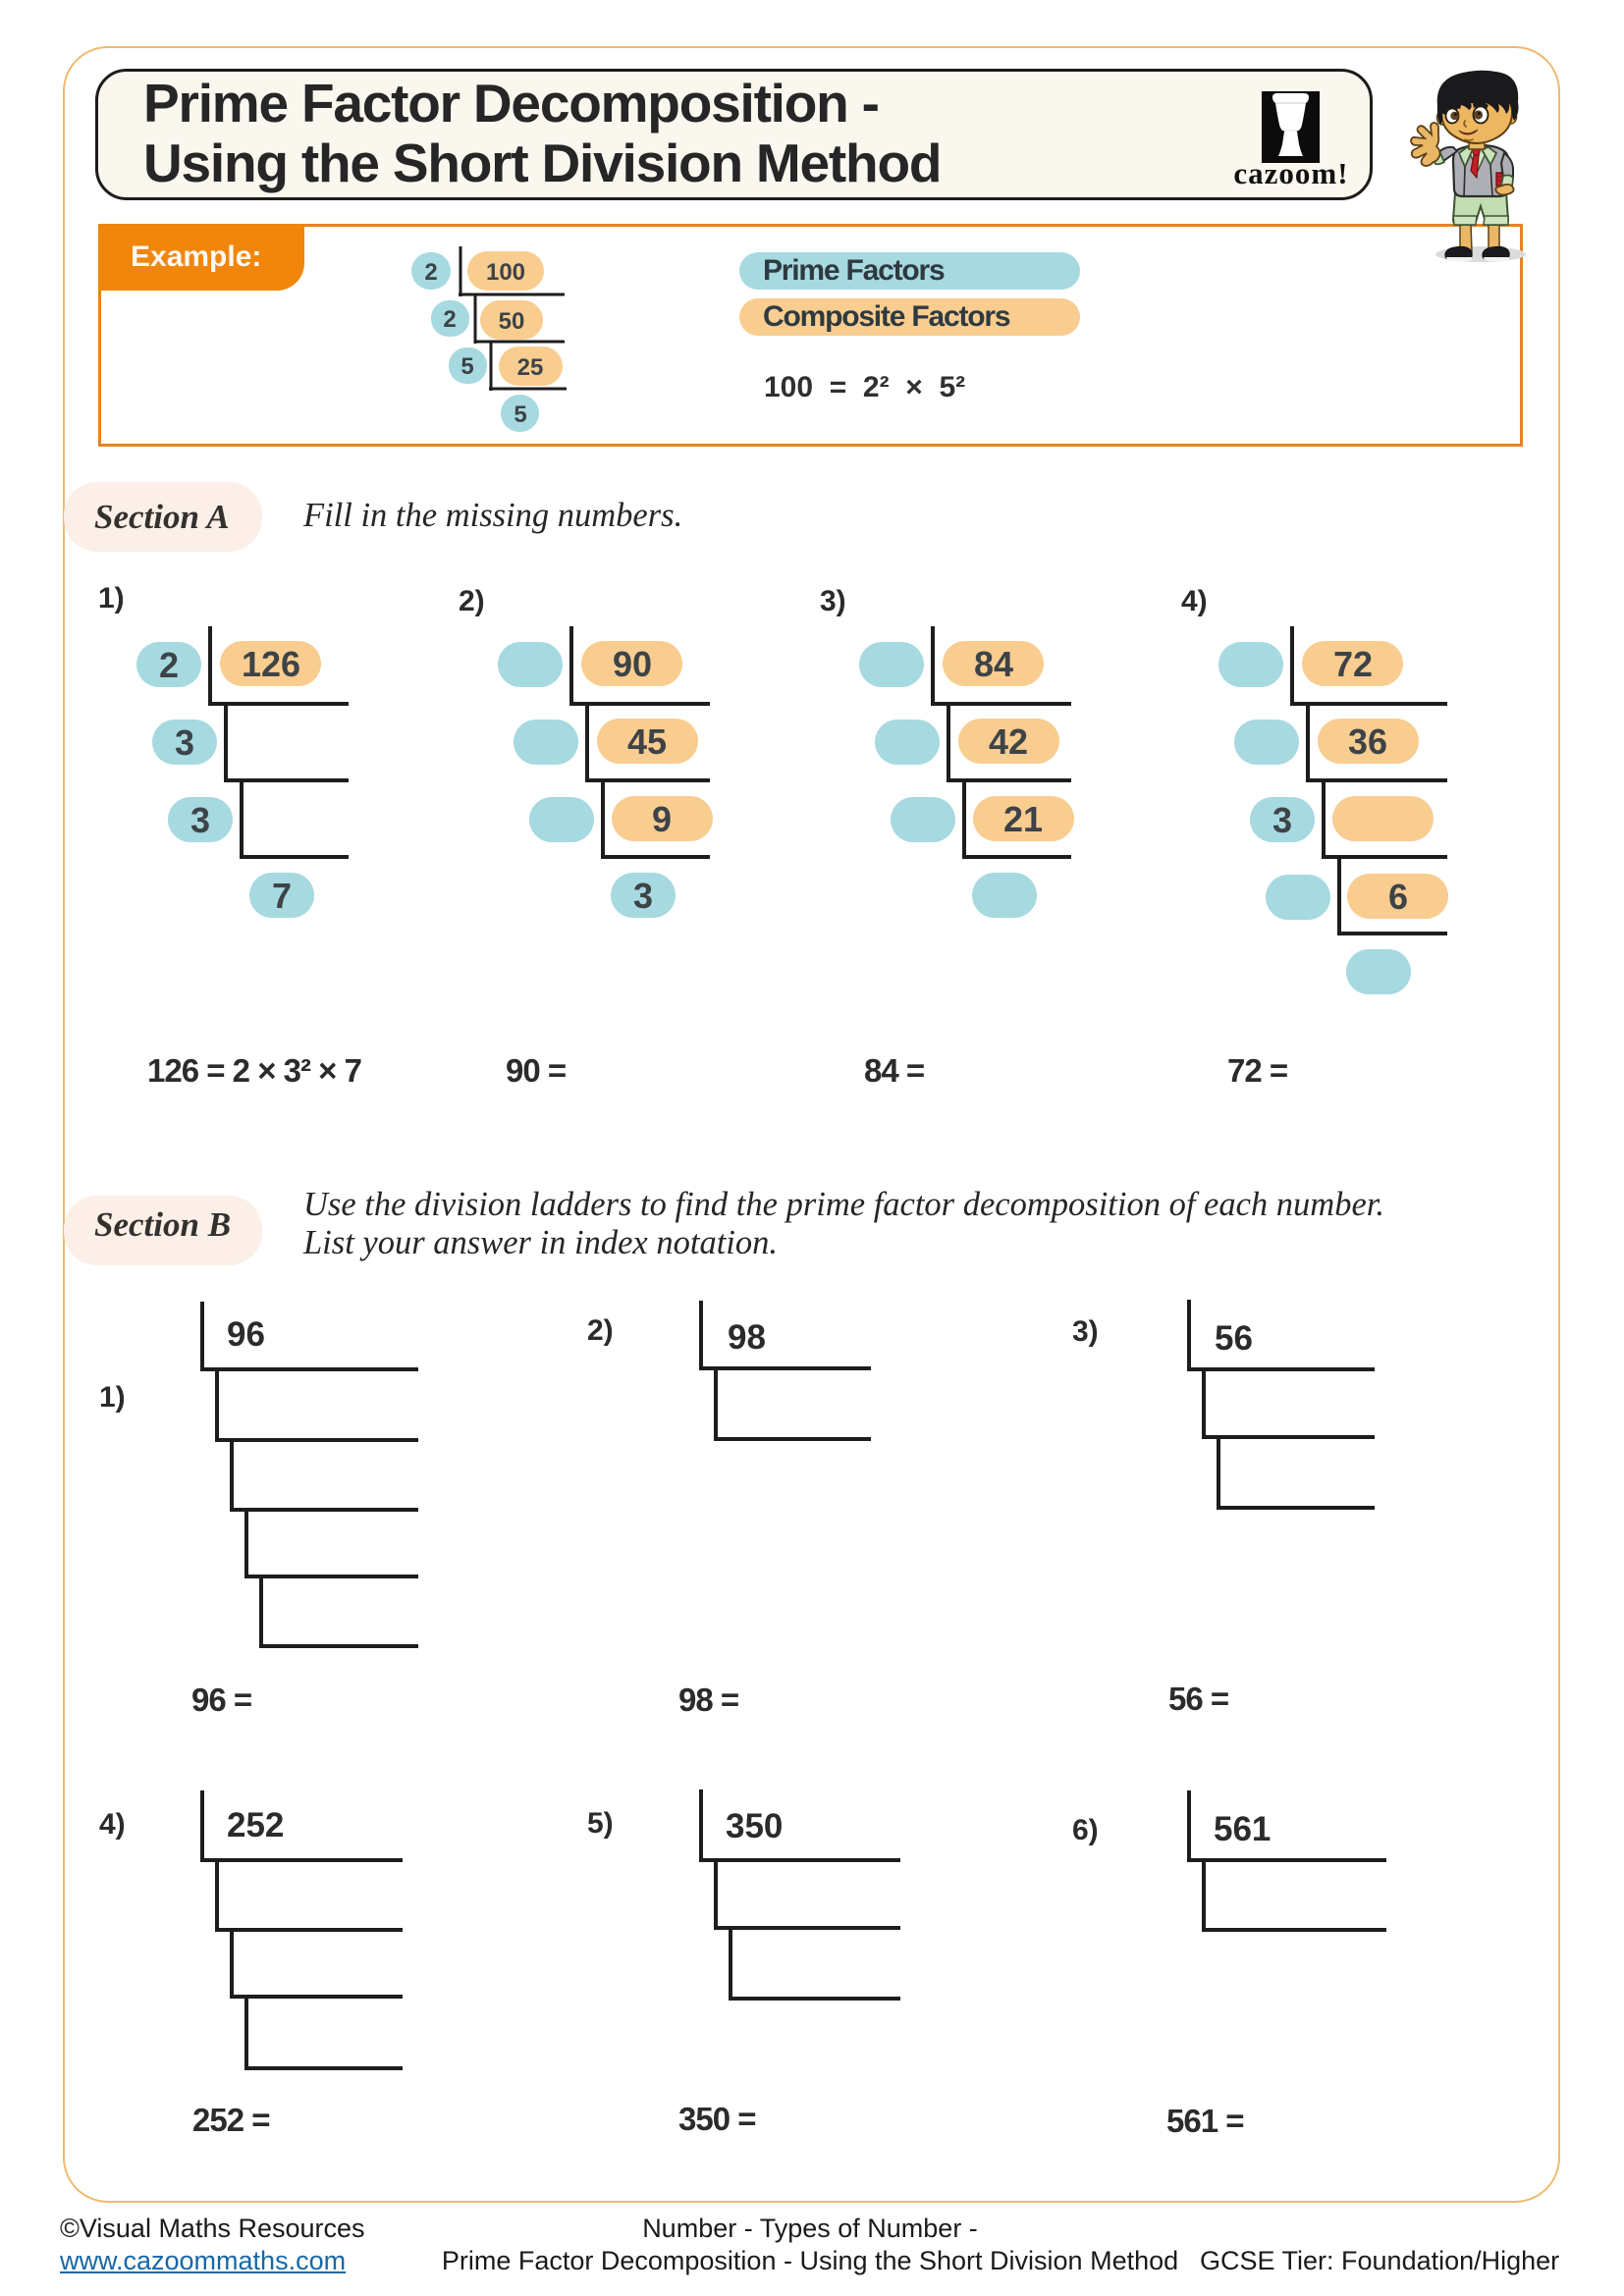  What do you see at coordinates (530, 368) in the screenshot?
I see `svg-text: 25` at bounding box center [530, 368].